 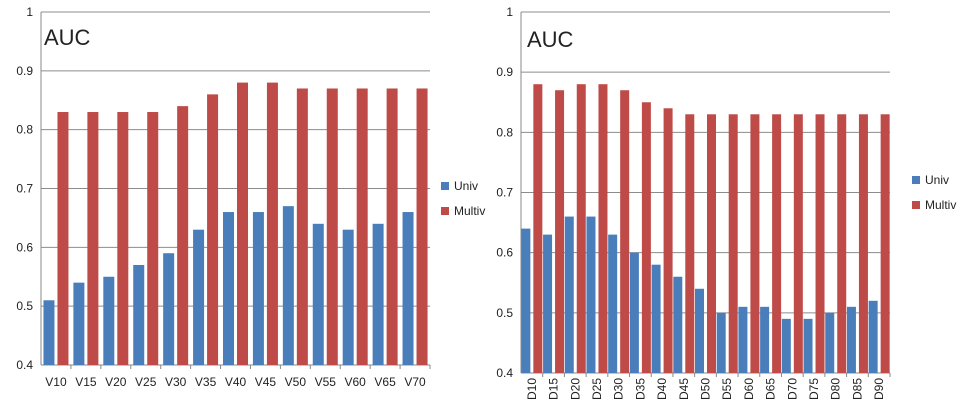 What do you see at coordinates (504, 313) in the screenshot?
I see `chart-2-y-tick-label: 0.5` at bounding box center [504, 313].